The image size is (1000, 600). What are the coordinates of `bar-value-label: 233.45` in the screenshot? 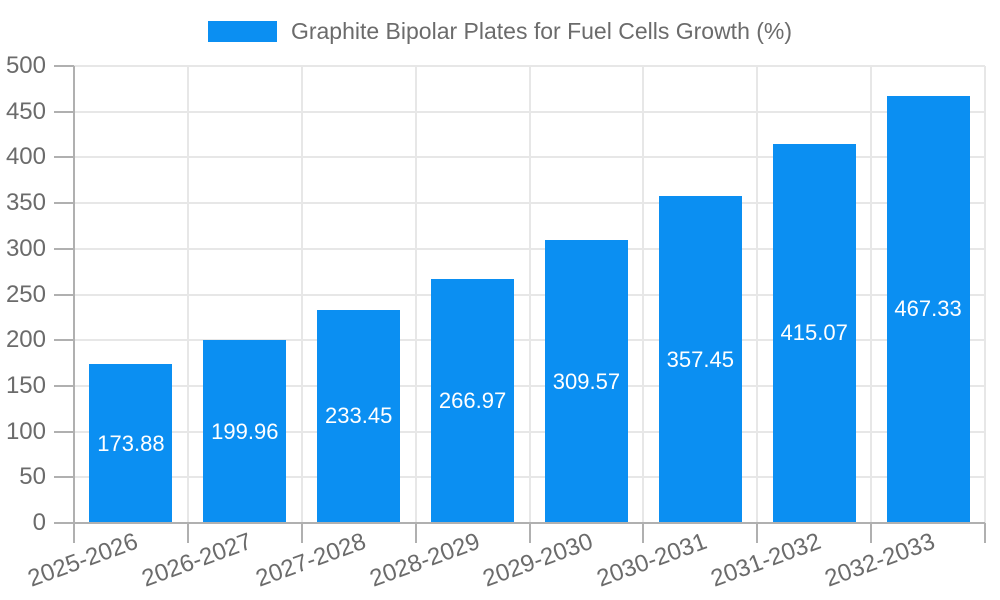 It's located at (359, 416).